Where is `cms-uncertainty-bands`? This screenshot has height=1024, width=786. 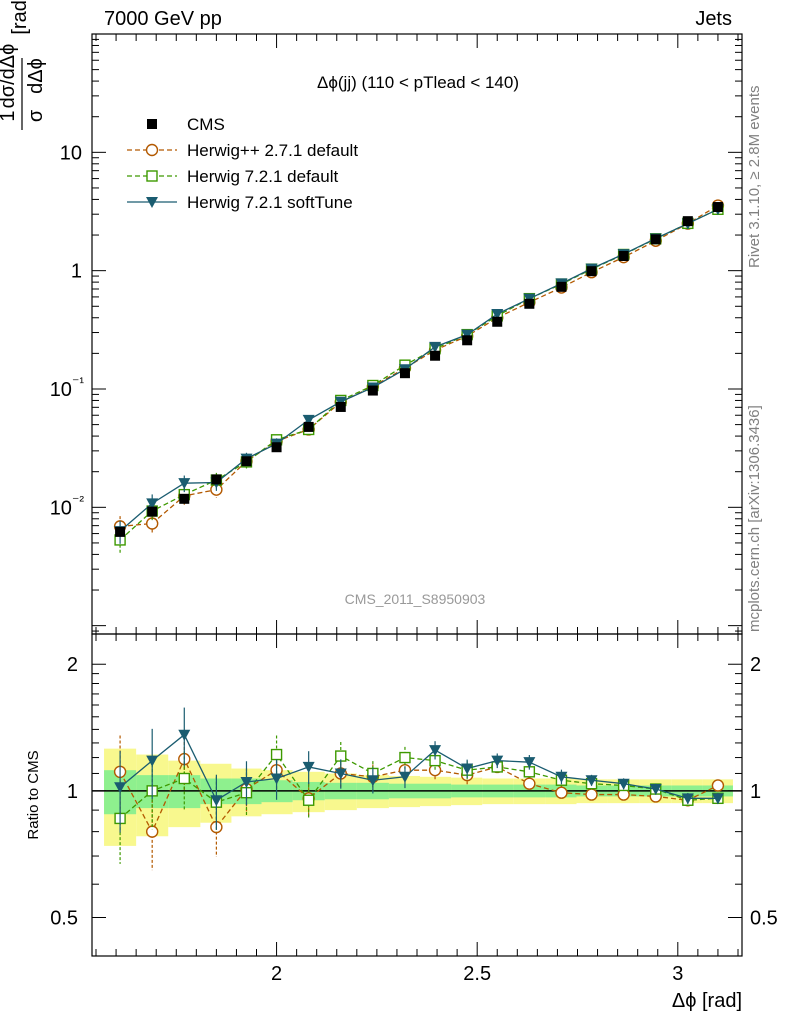
cms-uncertainty-bands is located at coordinates (417, 797).